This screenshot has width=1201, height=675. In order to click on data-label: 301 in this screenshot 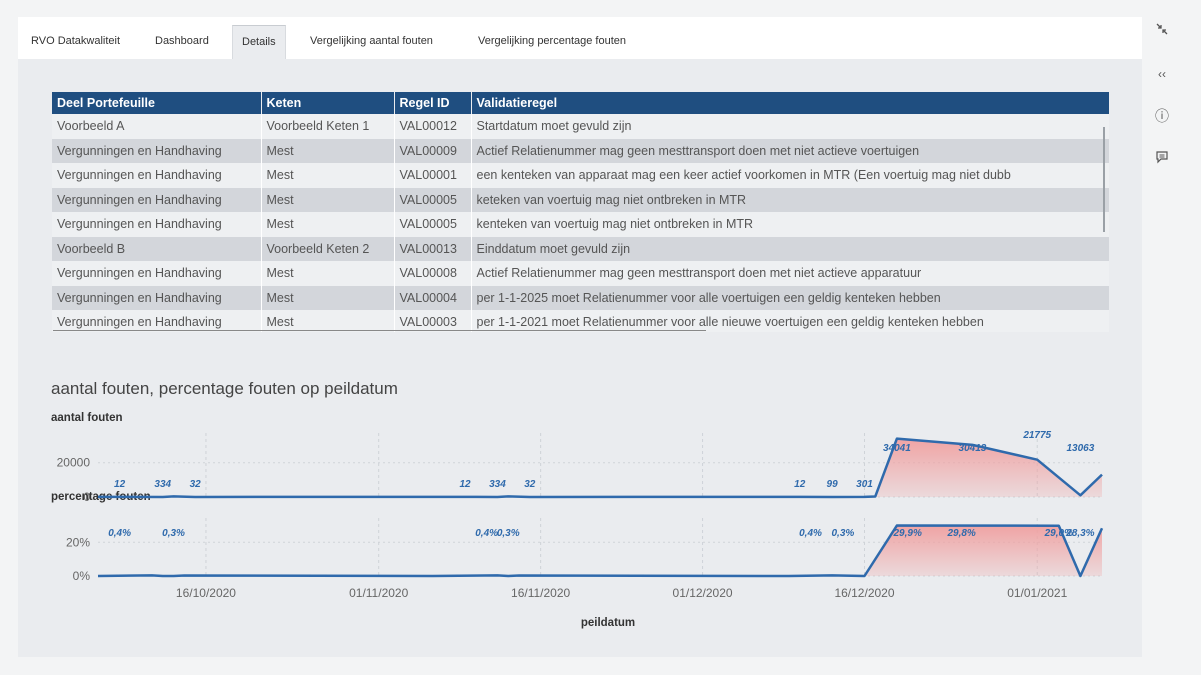, I will do `click(864, 484)`.